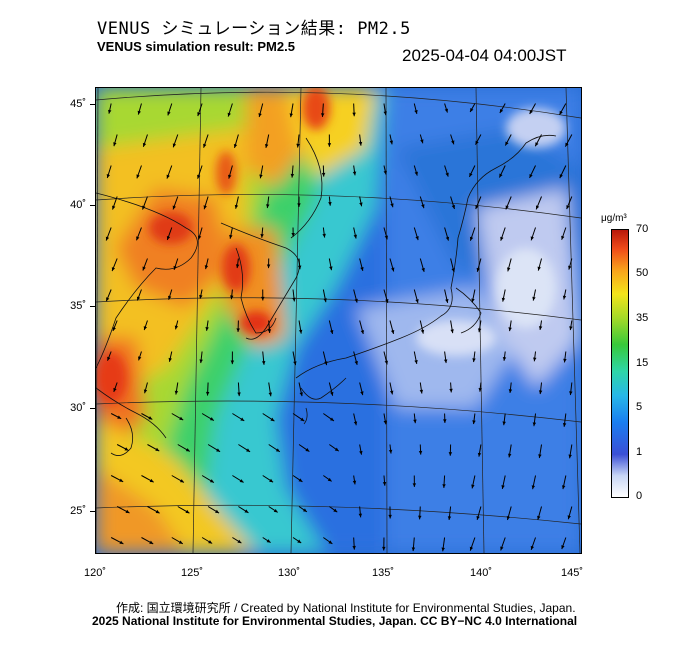 The height and width of the screenshot is (649, 700). I want to click on lon-label-135: 135˚, so click(383, 573).